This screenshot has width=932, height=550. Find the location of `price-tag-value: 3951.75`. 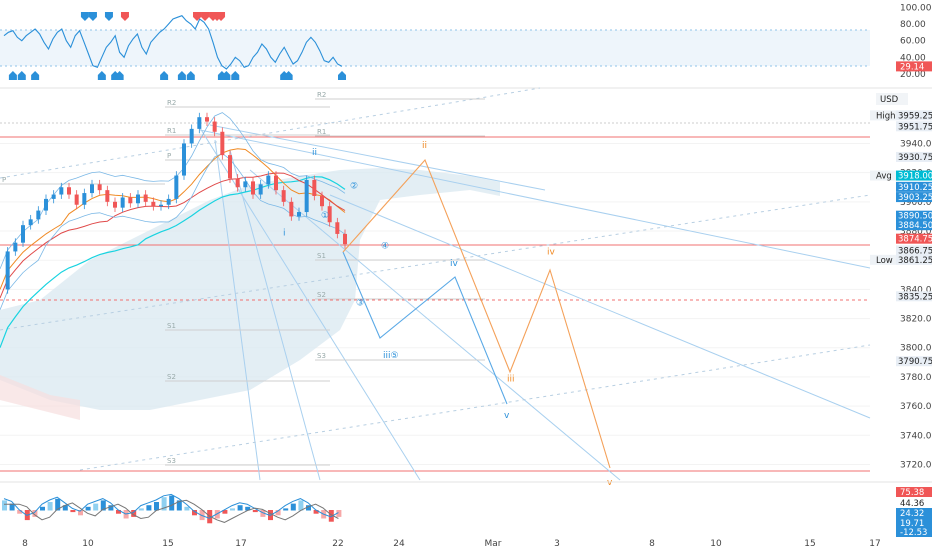

price-tag-value: 3951.75 is located at coordinates (915, 127).